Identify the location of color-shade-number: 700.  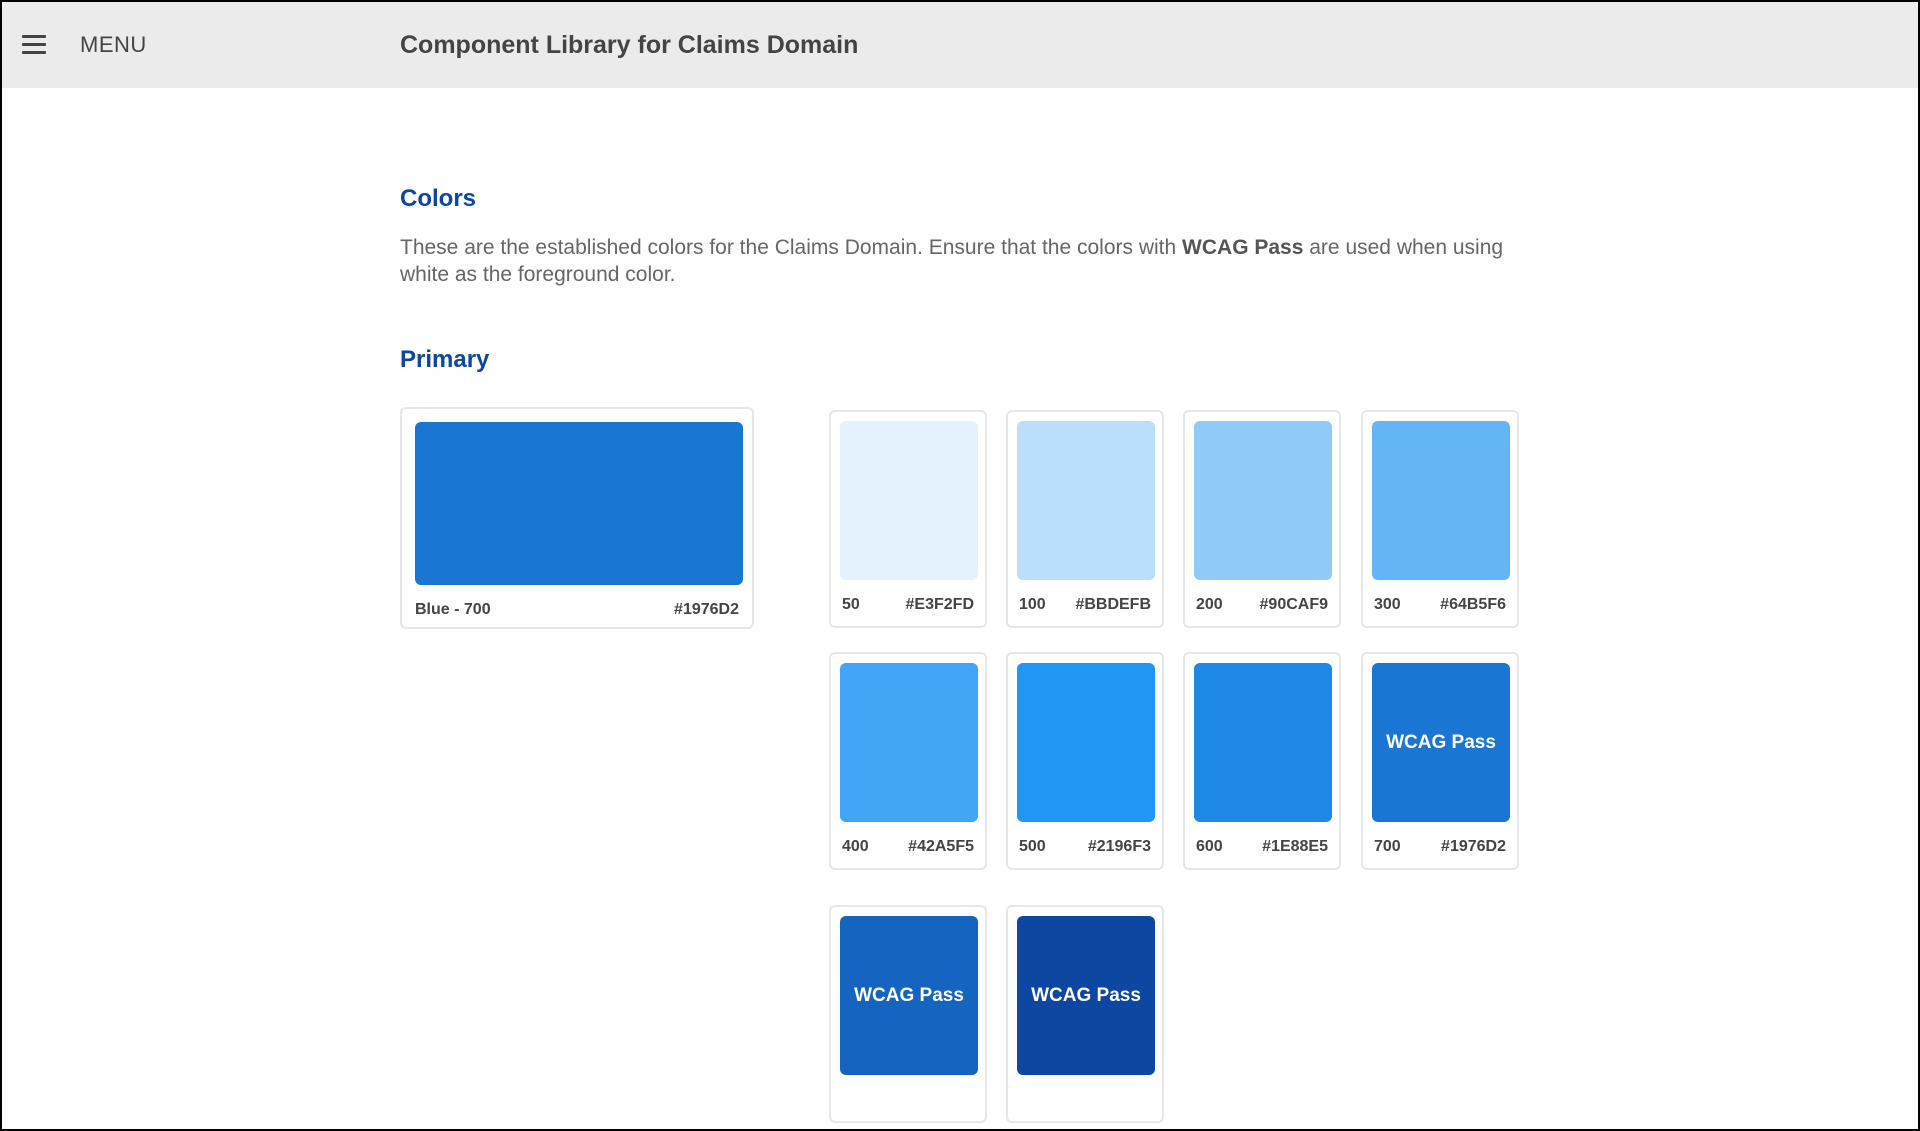
(1387, 846).